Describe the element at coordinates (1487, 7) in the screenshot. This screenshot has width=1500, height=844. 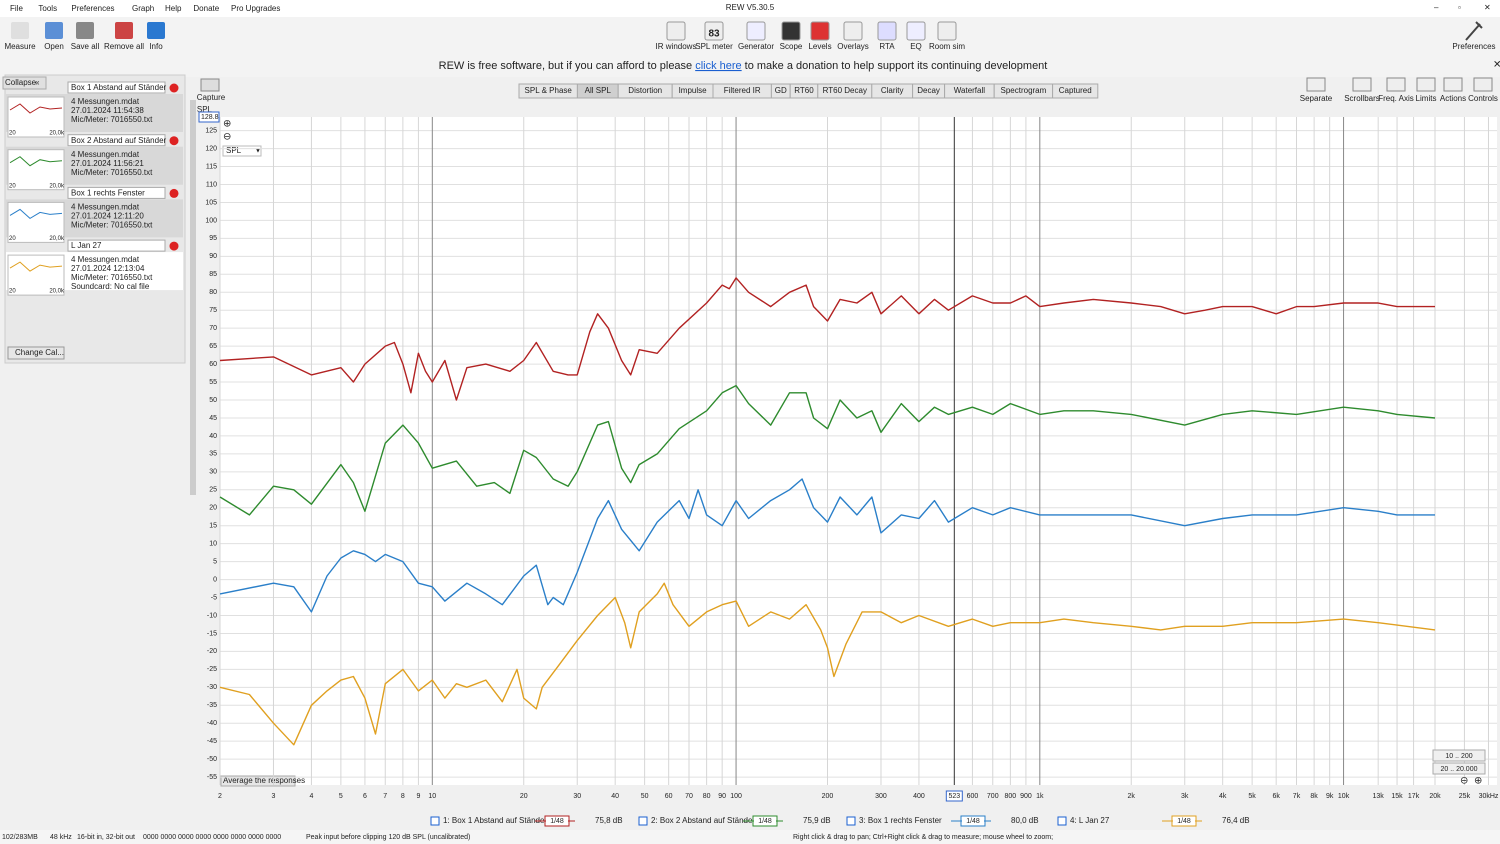
I see `close: ✕` at that location.